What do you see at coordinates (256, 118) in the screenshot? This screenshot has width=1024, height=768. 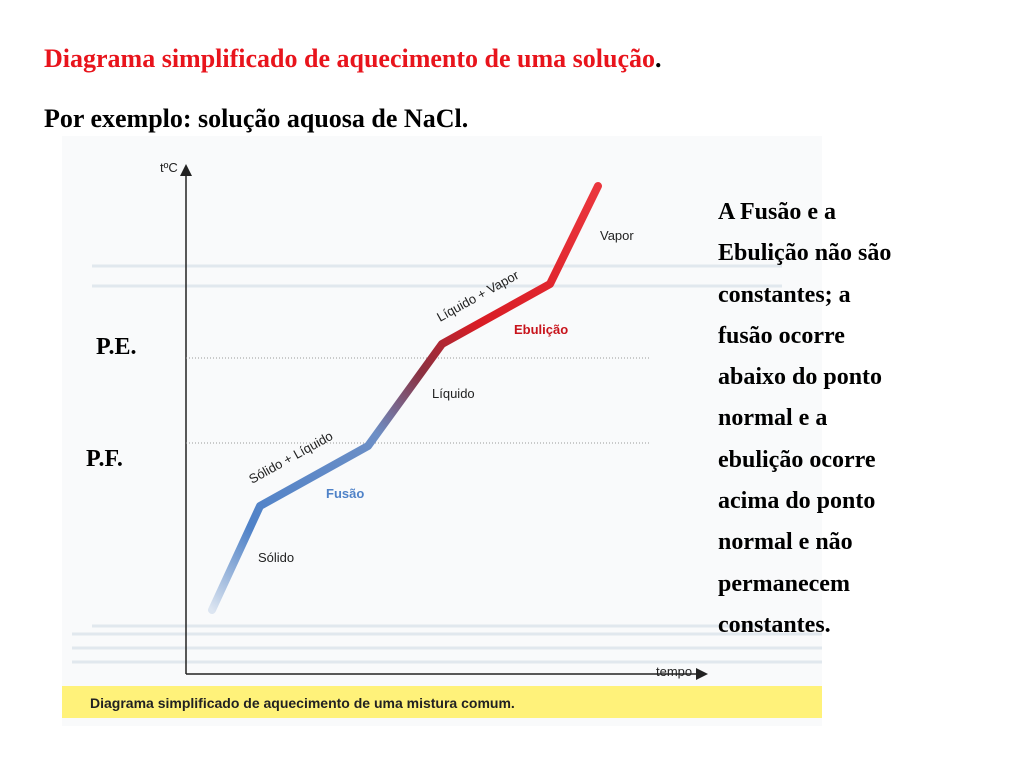 I see `slide-subtitle: Por exemplo: solução aquosa de NaCl.` at bounding box center [256, 118].